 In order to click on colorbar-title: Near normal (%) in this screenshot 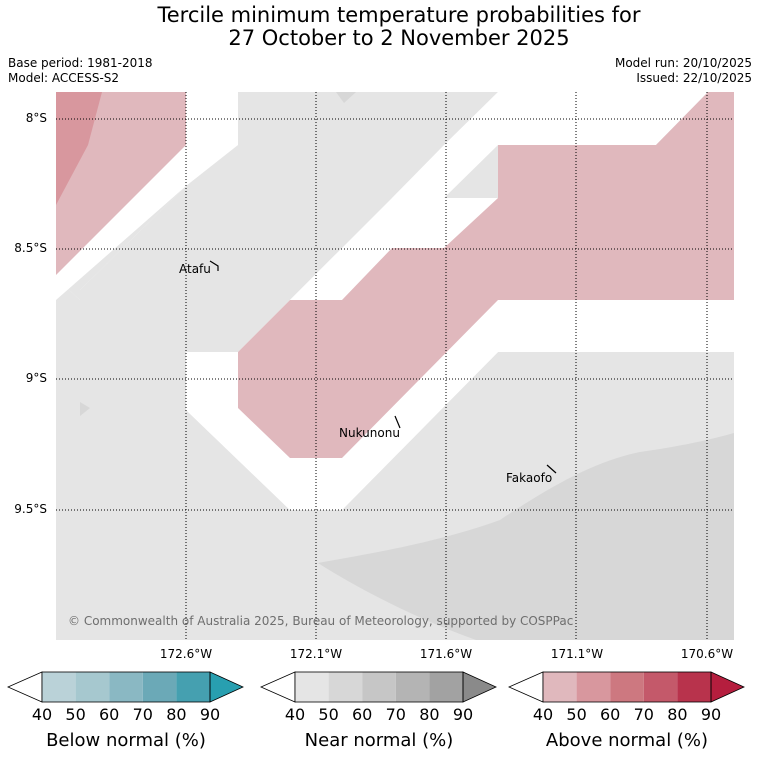, I will do `click(379, 740)`.